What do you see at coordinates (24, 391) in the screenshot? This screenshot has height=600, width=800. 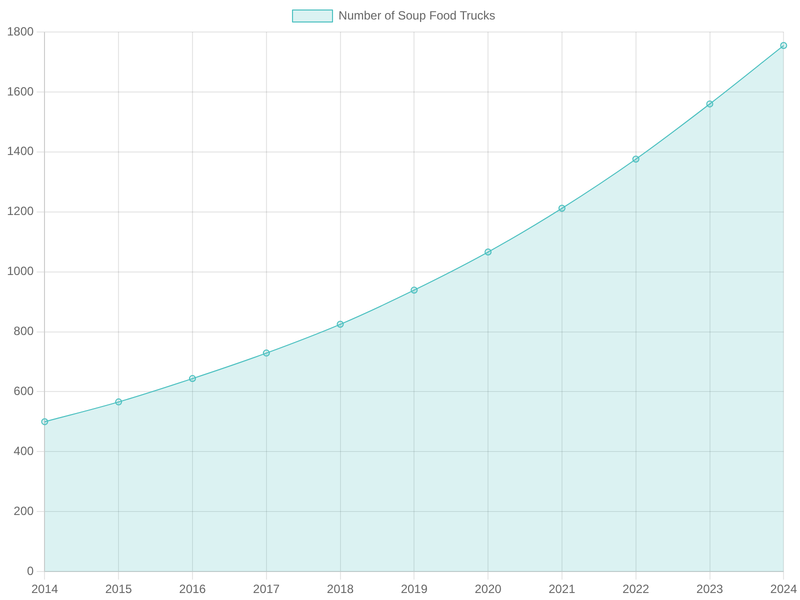 I see `y-tick-label: 600` at bounding box center [24, 391].